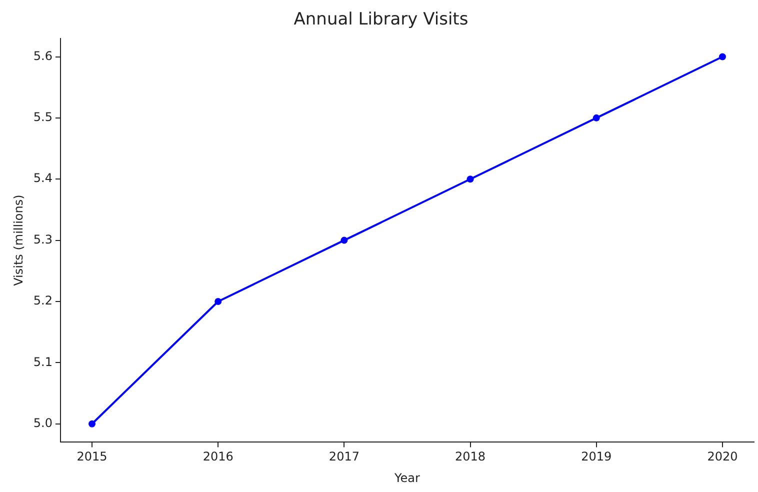  I want to click on y-tick-label: 5.0, so click(42, 423).